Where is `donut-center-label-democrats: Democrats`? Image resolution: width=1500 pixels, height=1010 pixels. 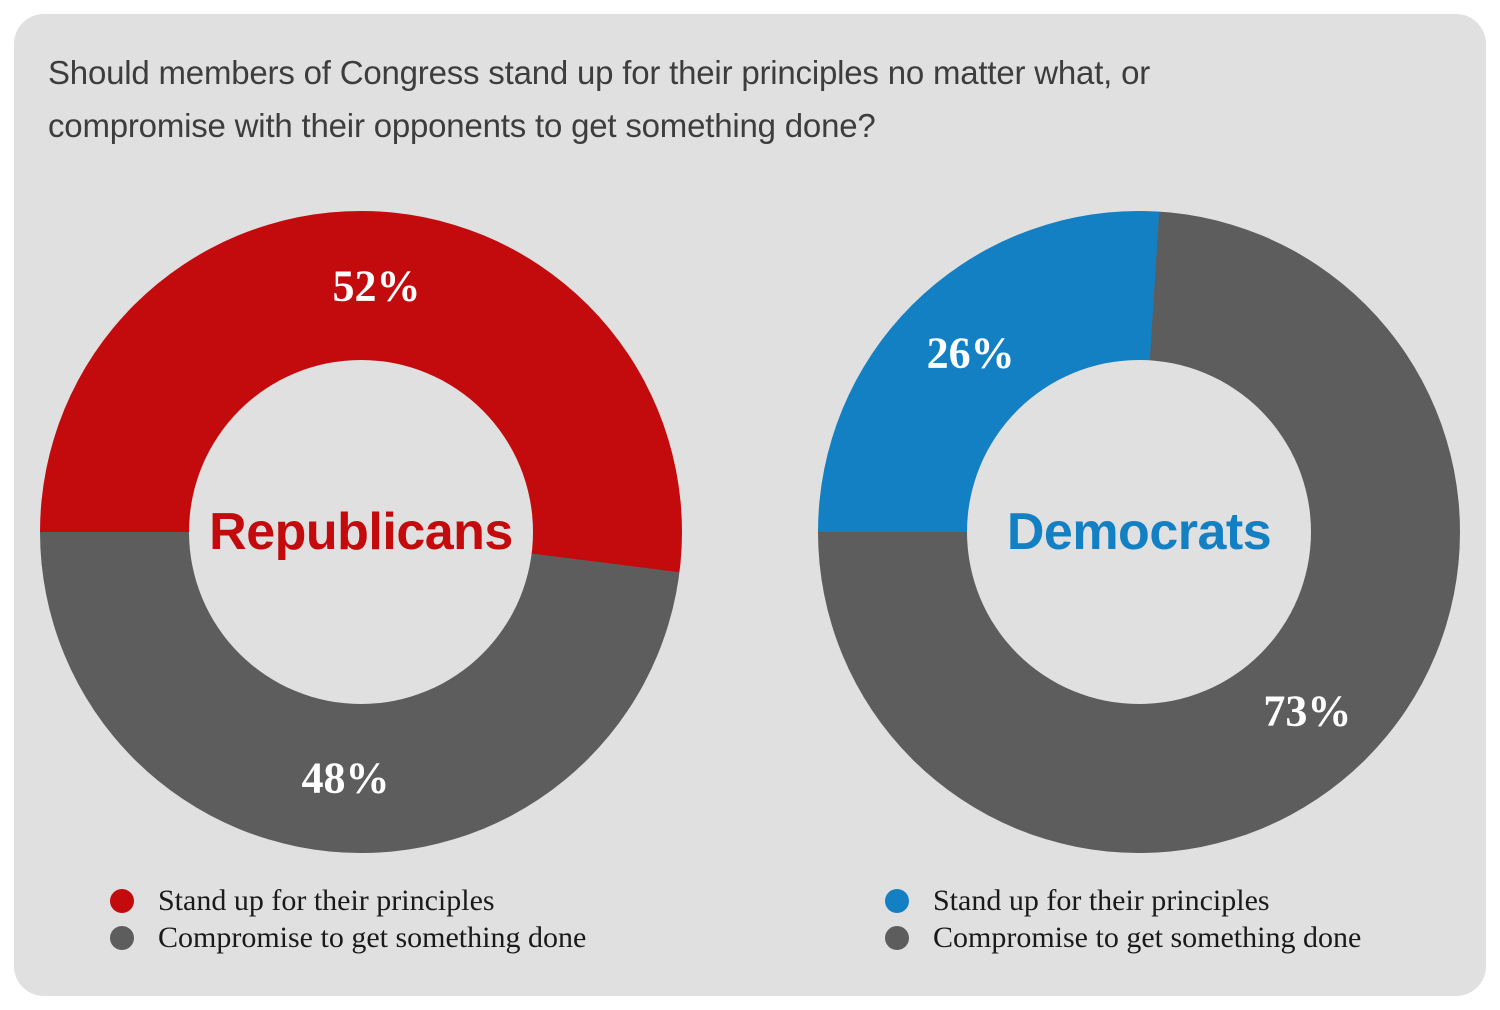
donut-center-label-democrats: Democrats is located at coordinates (1139, 532).